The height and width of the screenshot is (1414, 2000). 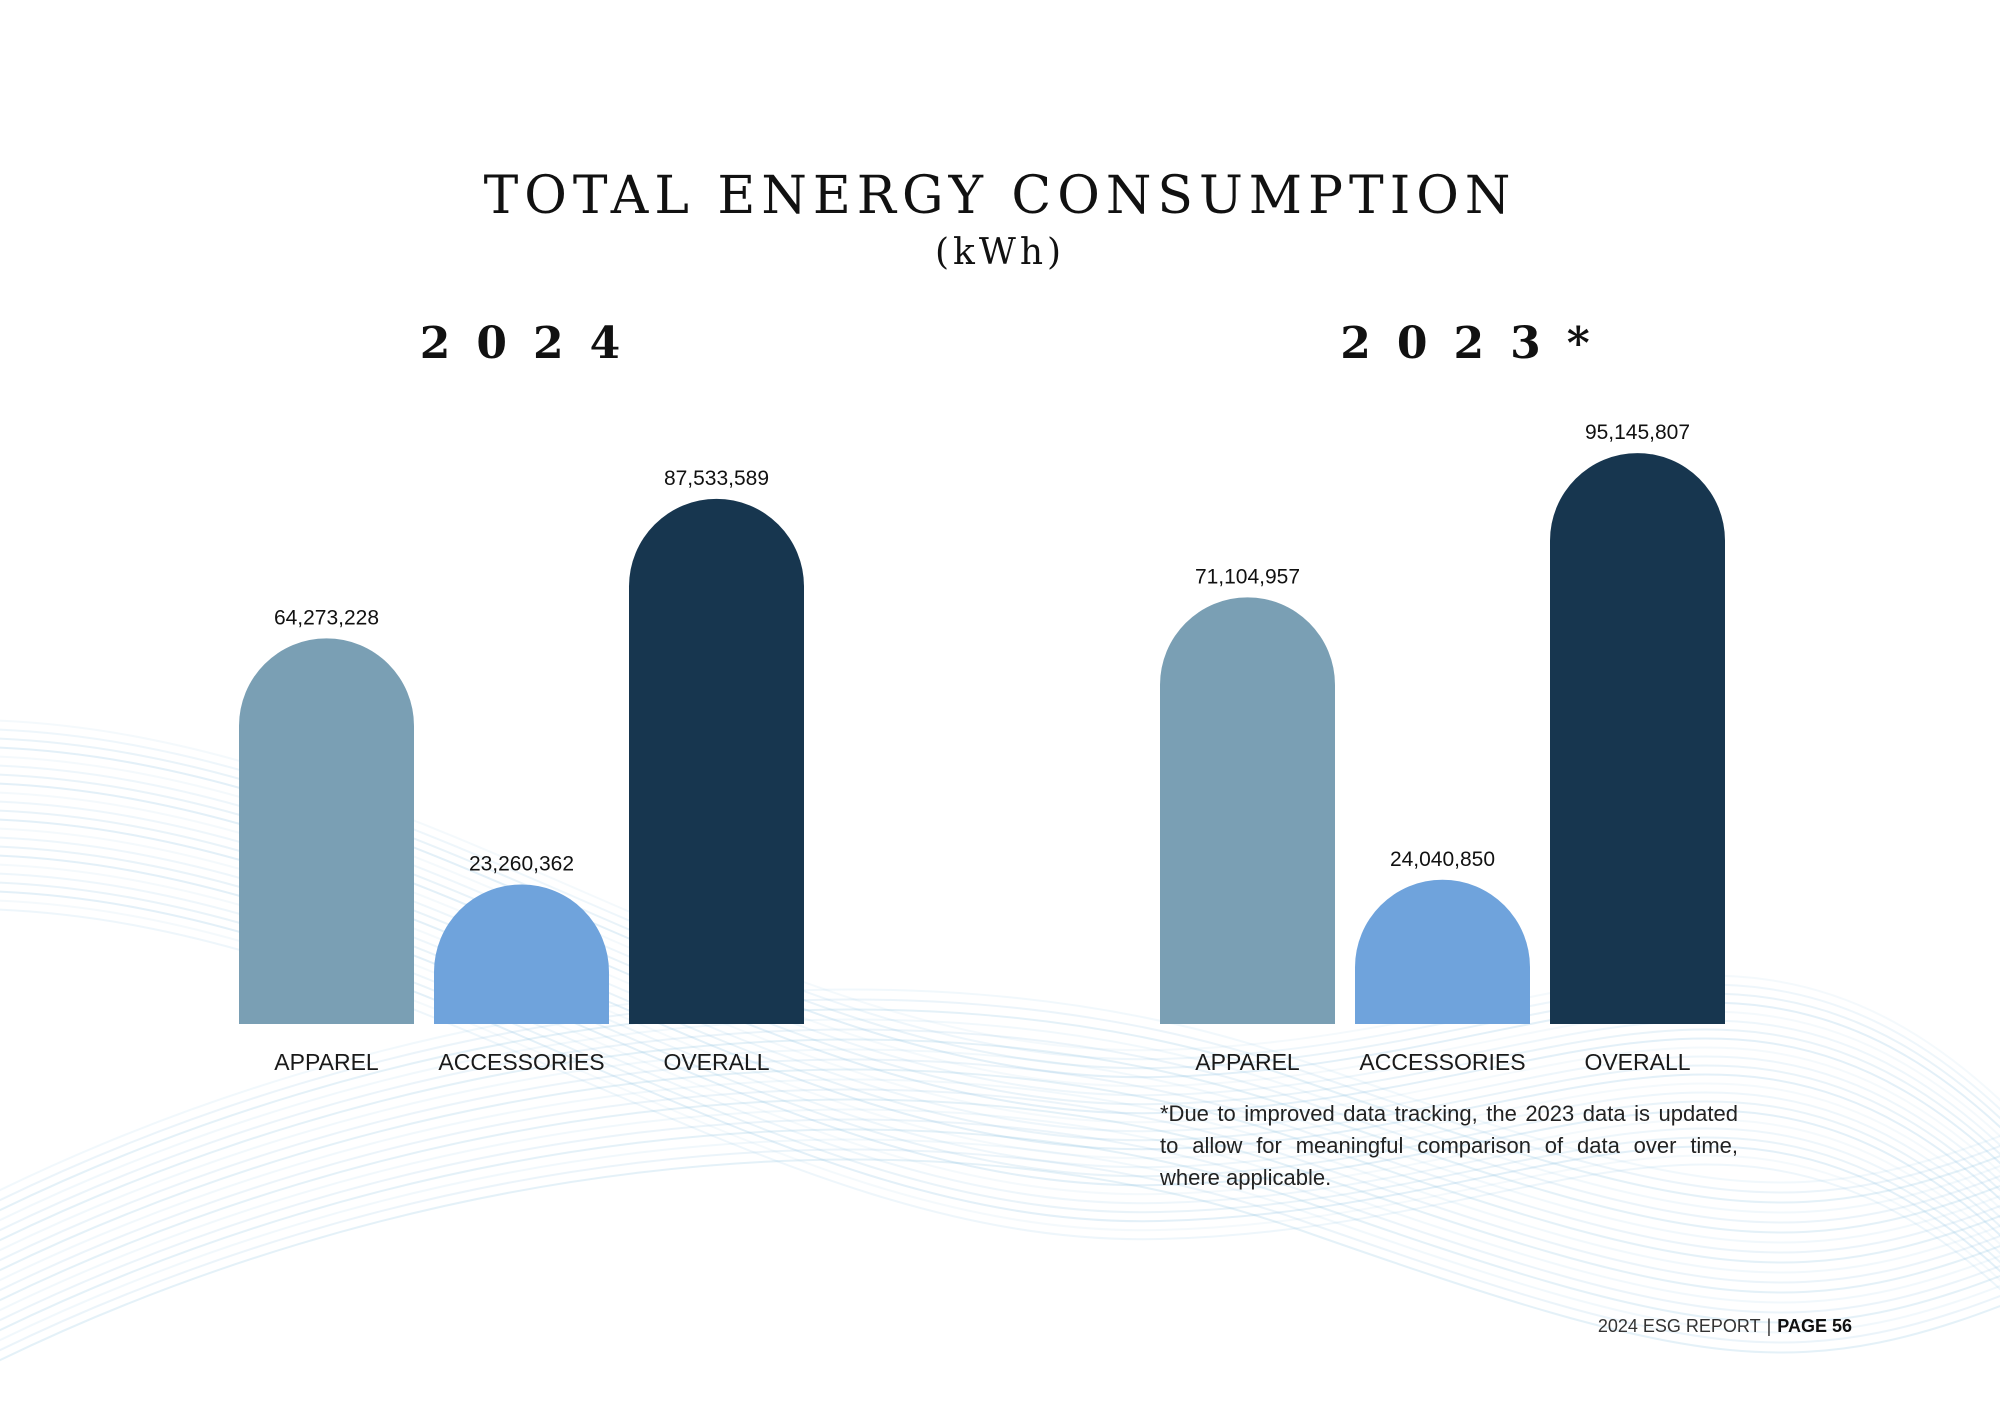 What do you see at coordinates (533, 343) in the screenshot?
I see `year-heading-2024: 2024` at bounding box center [533, 343].